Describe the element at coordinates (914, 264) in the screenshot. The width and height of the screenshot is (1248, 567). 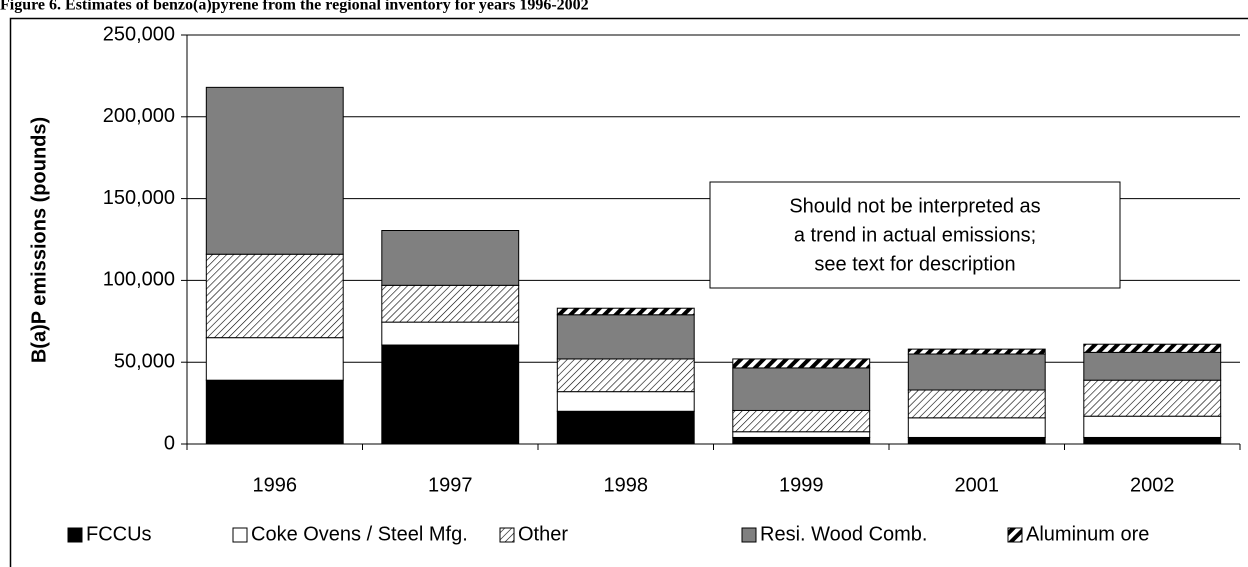
I see `annotation: see text for description` at that location.